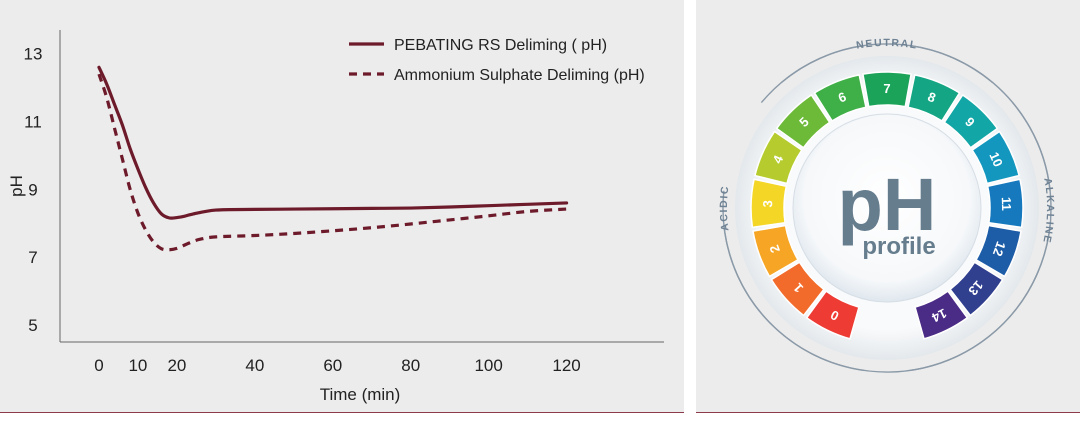 This screenshot has width=1080, height=425. Describe the element at coordinates (488, 365) in the screenshot. I see `x-tick-label: 100` at that location.